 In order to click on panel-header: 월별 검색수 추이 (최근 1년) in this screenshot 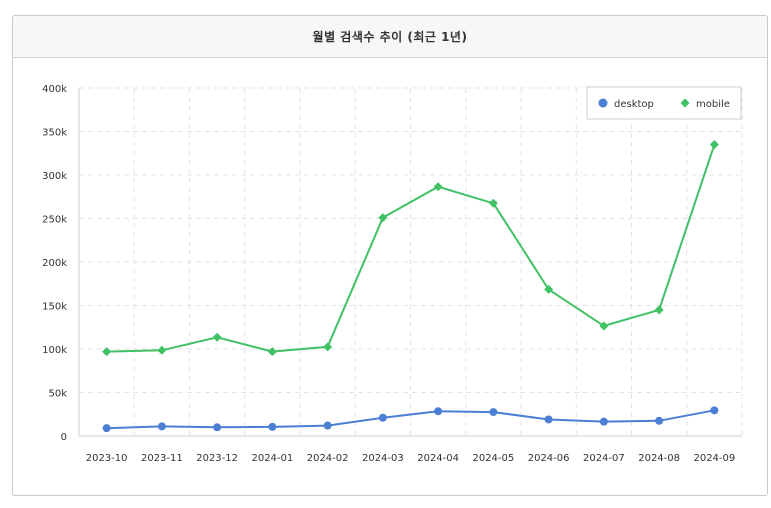, I will do `click(390, 37)`.